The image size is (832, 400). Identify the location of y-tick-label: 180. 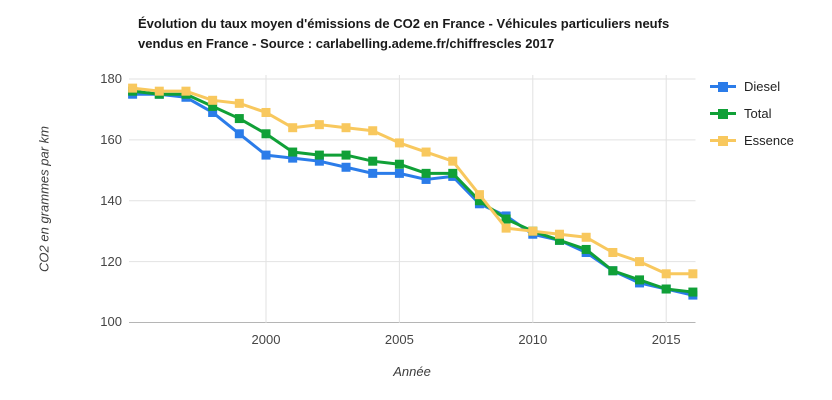
(111, 78).